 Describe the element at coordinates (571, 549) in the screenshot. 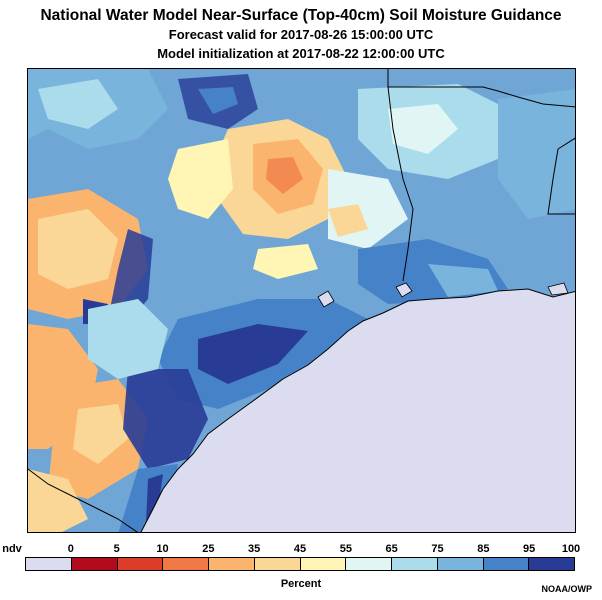

I see `legend-tick-label: 100` at that location.